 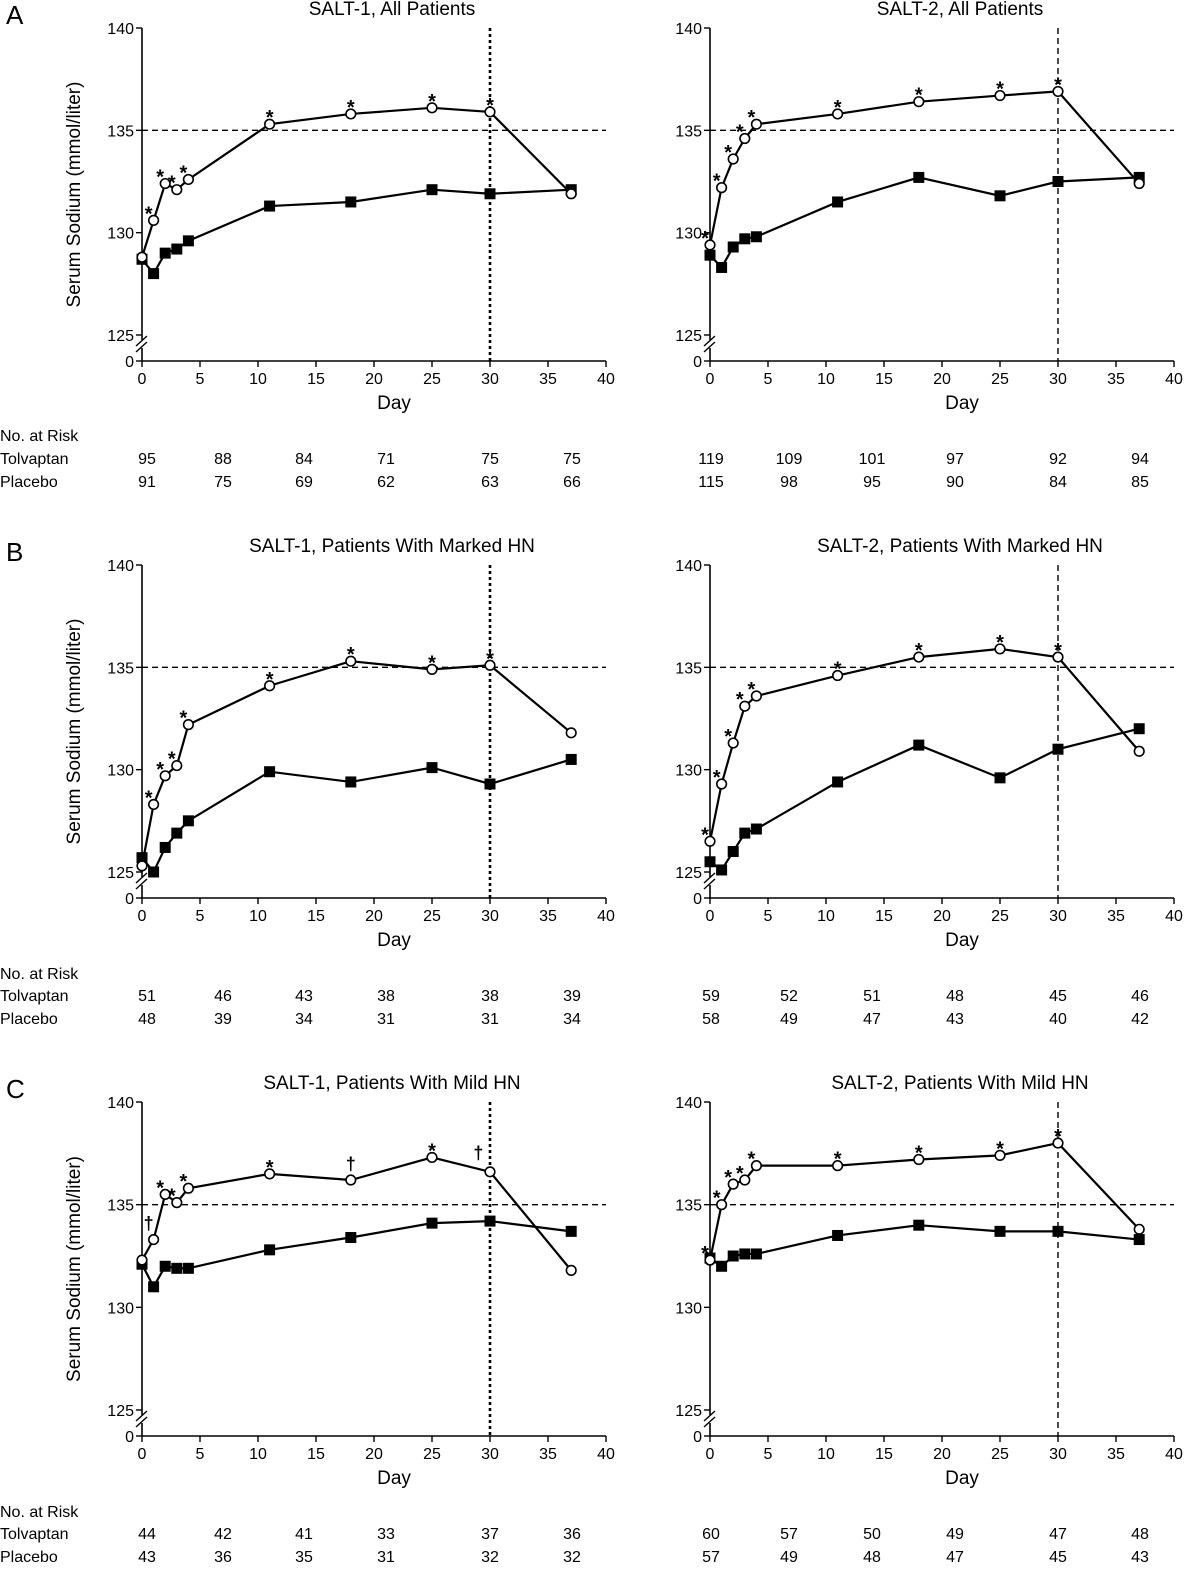 What do you see at coordinates (1058, 459) in the screenshot?
I see `risk-count: 92` at bounding box center [1058, 459].